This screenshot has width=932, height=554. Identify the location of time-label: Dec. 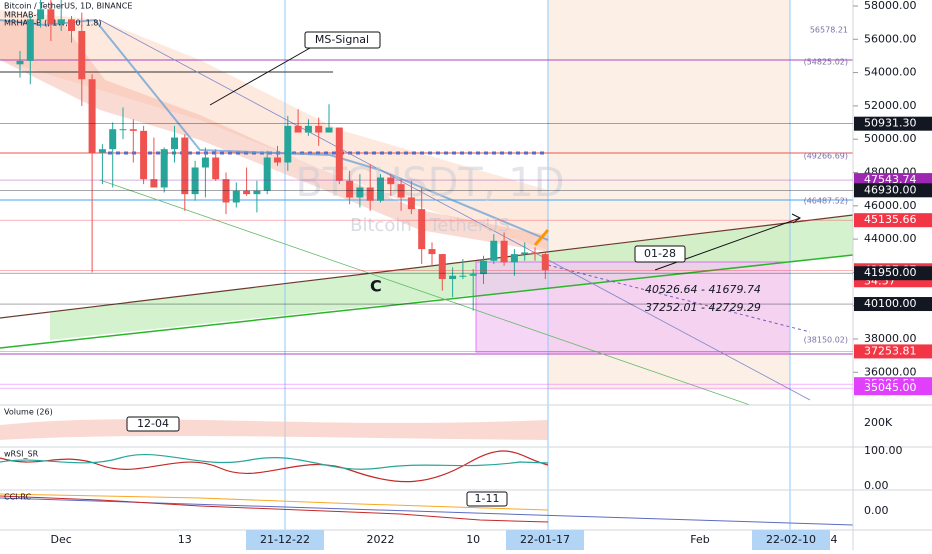
(61, 539).